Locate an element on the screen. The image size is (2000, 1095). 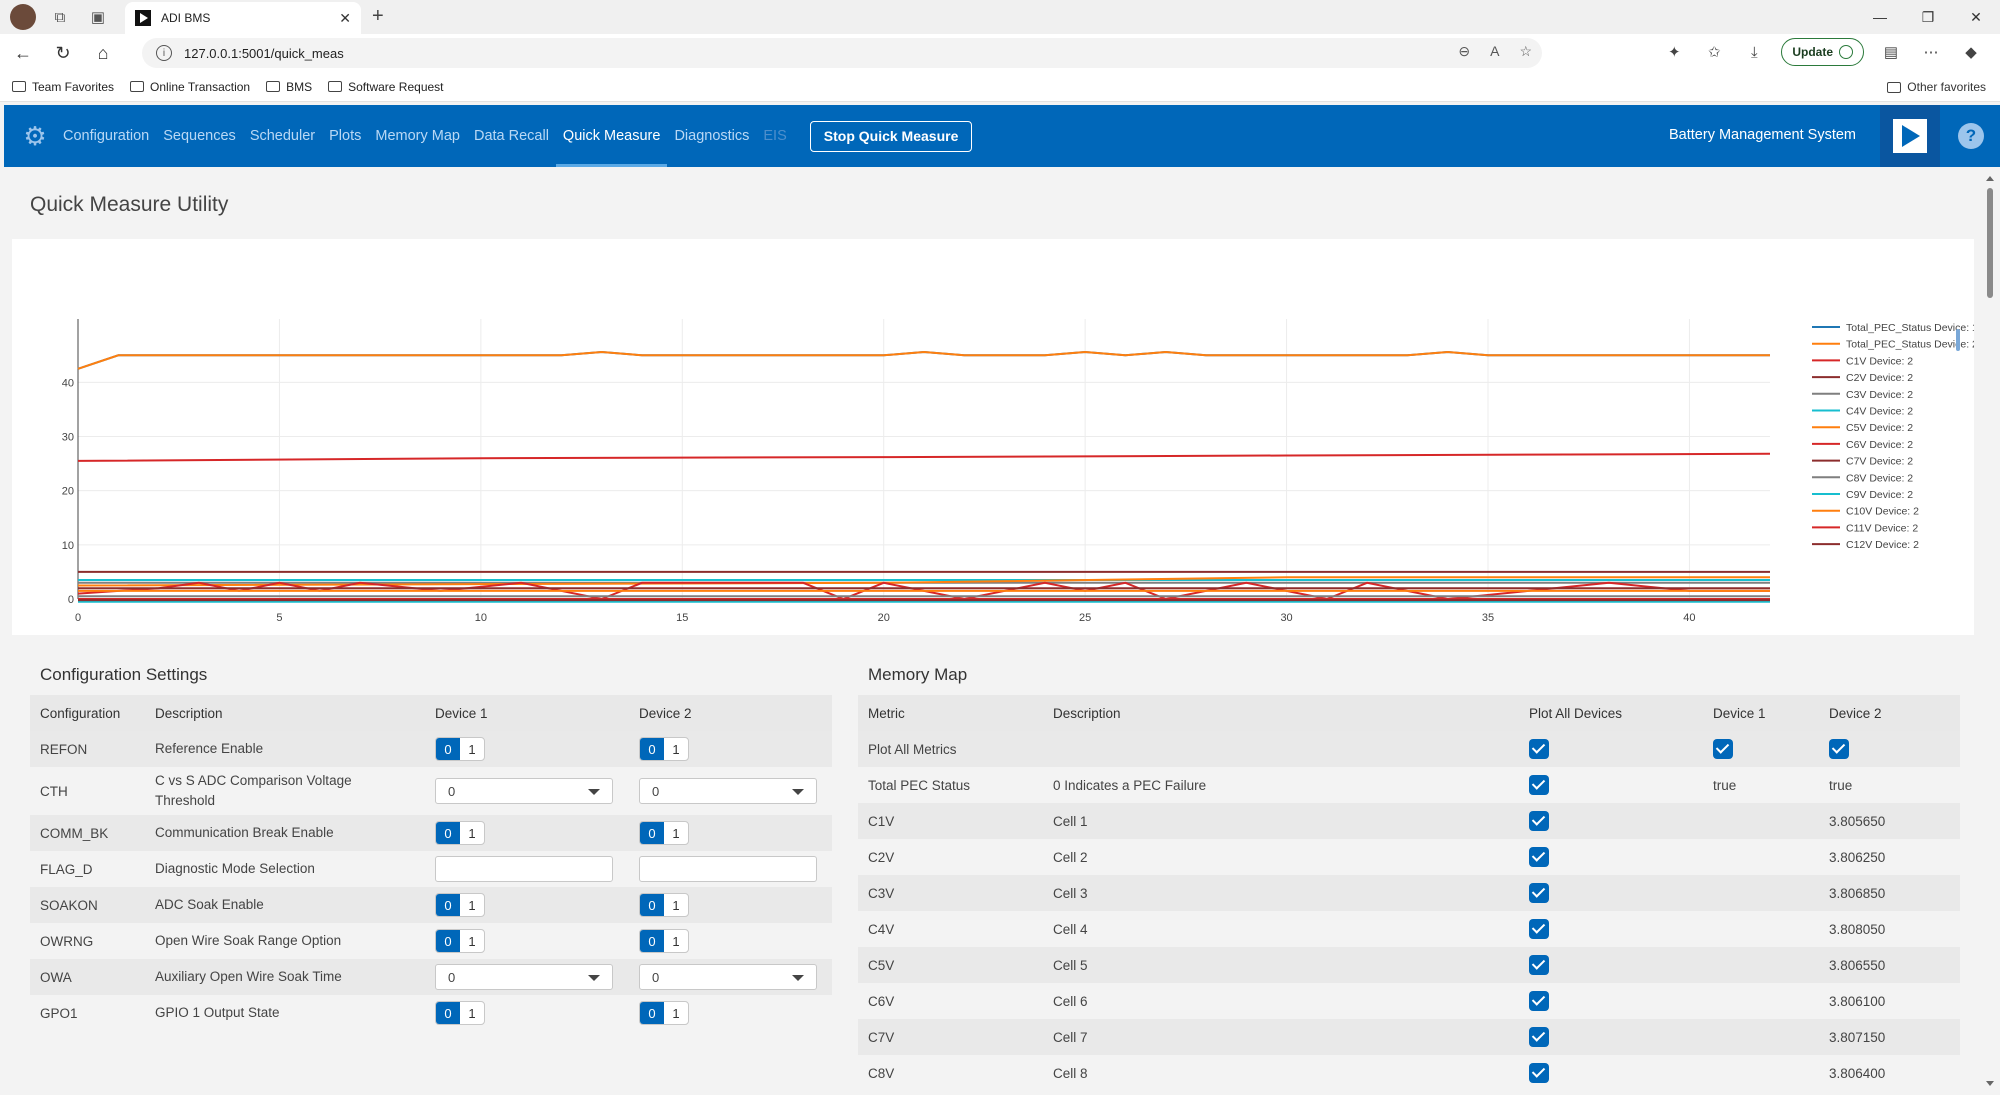
minimize-icon: — is located at coordinates (1880, 17).